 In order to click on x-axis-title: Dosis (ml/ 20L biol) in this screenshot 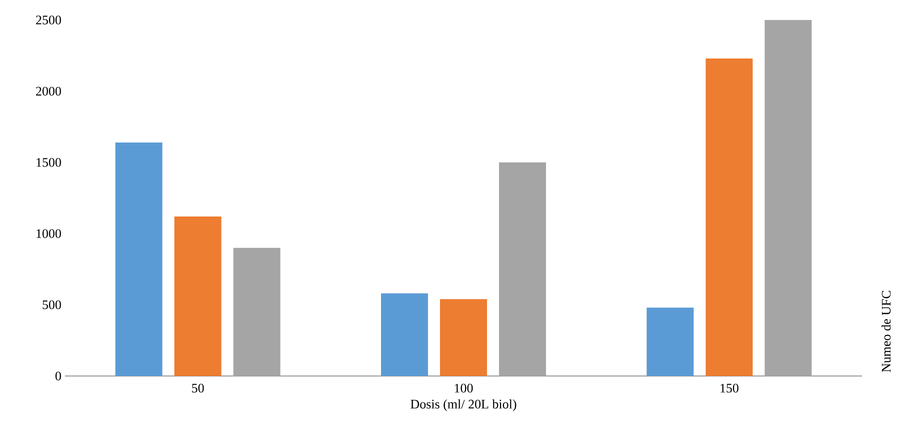, I will do `click(463, 405)`.